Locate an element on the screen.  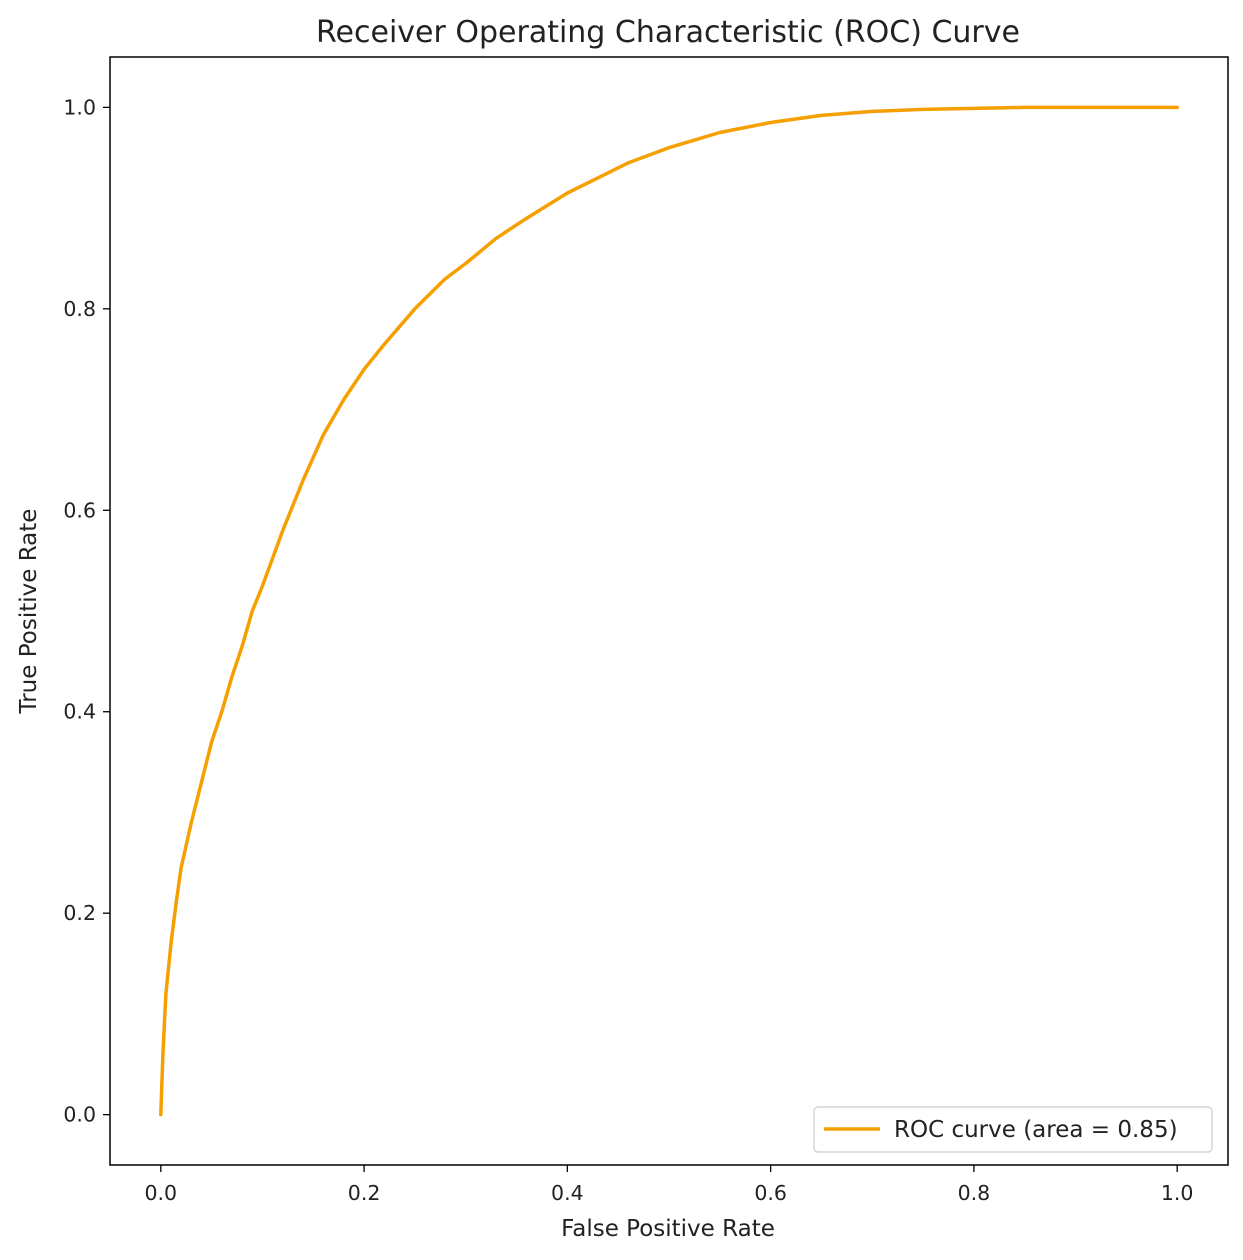
y-tick-label: 0.2 is located at coordinates (79, 913).